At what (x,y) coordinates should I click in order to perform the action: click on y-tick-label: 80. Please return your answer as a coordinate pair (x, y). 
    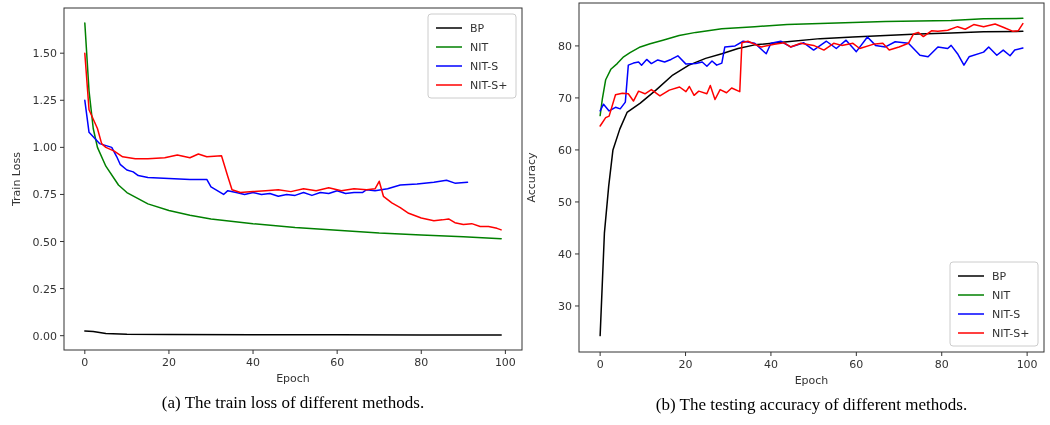
    Looking at the image, I should click on (565, 46).